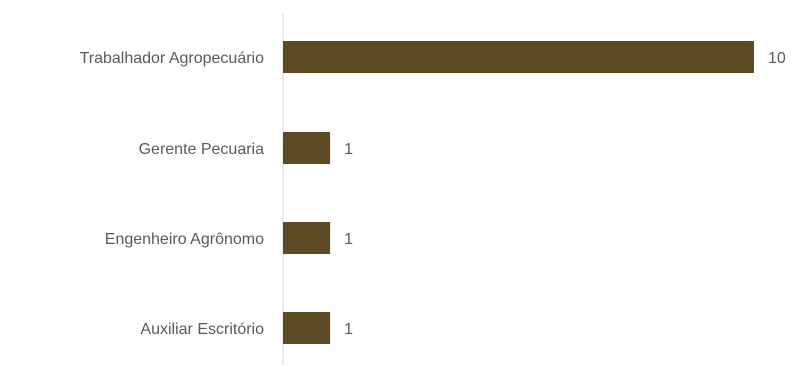 This screenshot has height=373, width=794. I want to click on category-label: Engenheiro Agrônomo, so click(184, 239).